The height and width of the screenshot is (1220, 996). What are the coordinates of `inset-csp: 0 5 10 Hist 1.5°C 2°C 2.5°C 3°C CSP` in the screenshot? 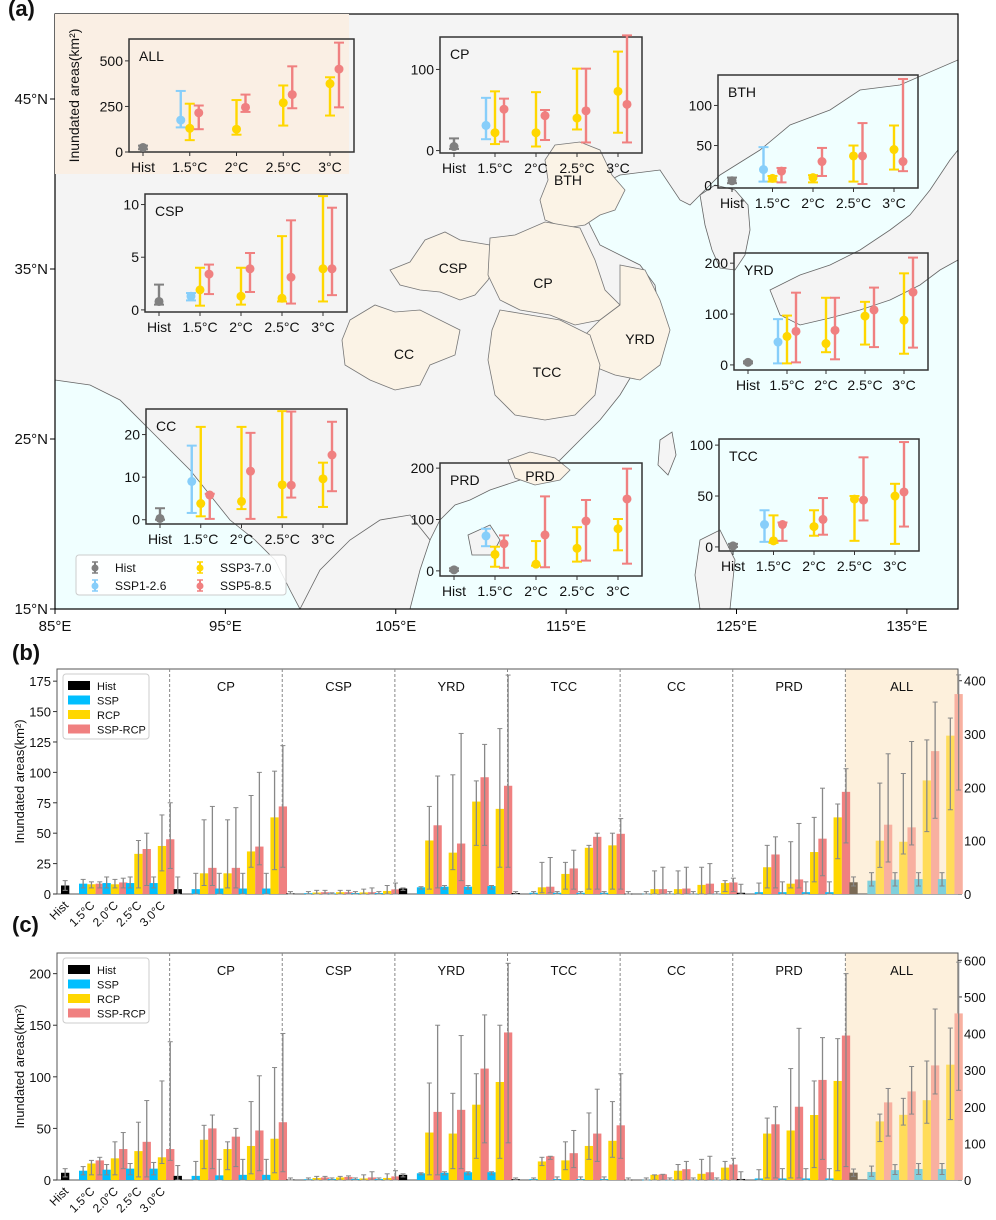 It's located at (235, 264).